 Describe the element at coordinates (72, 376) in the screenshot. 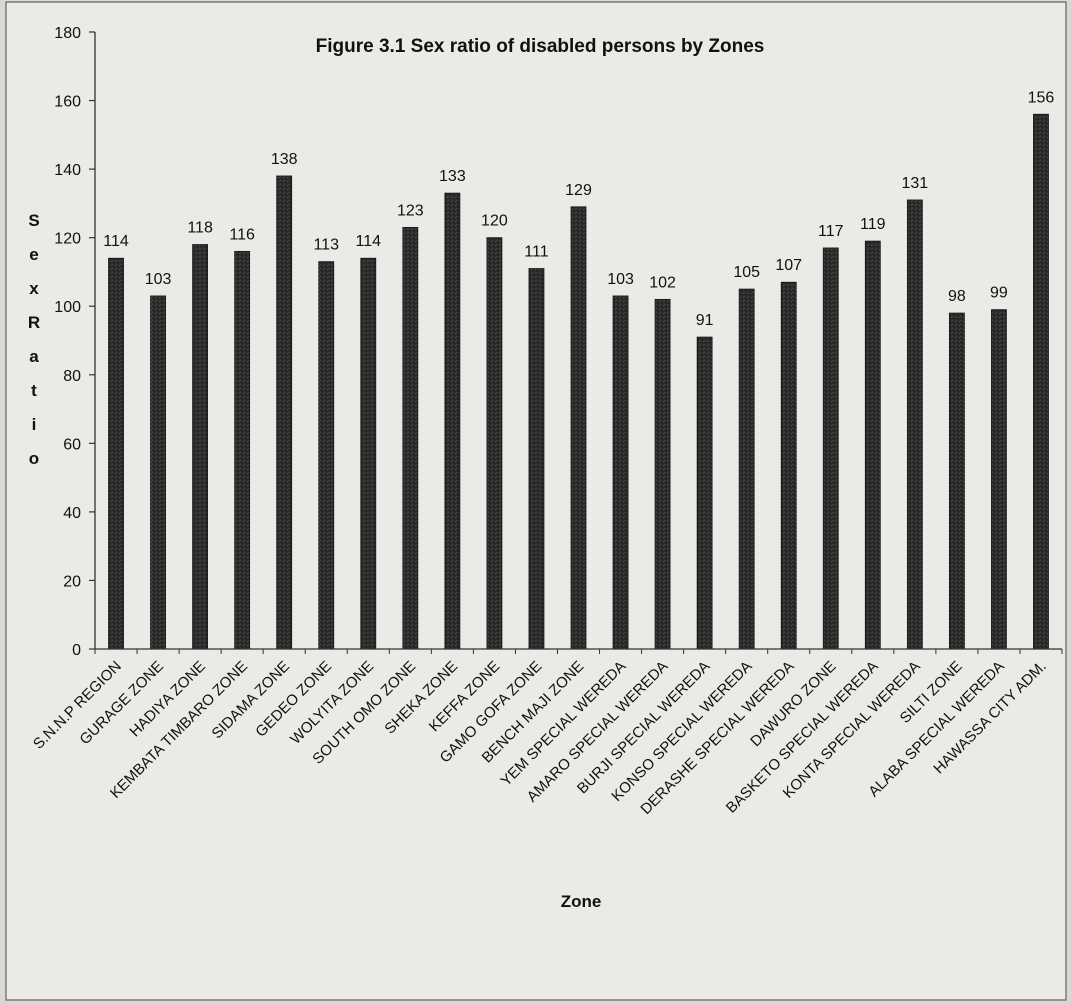

I see `y-tick-label: 80` at that location.